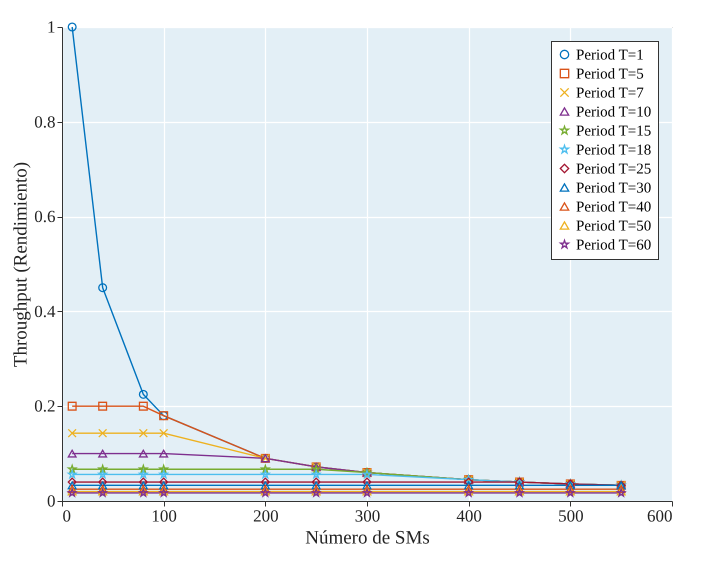 The image size is (710, 566). I want to click on legend-label: Period T=30, so click(614, 188).